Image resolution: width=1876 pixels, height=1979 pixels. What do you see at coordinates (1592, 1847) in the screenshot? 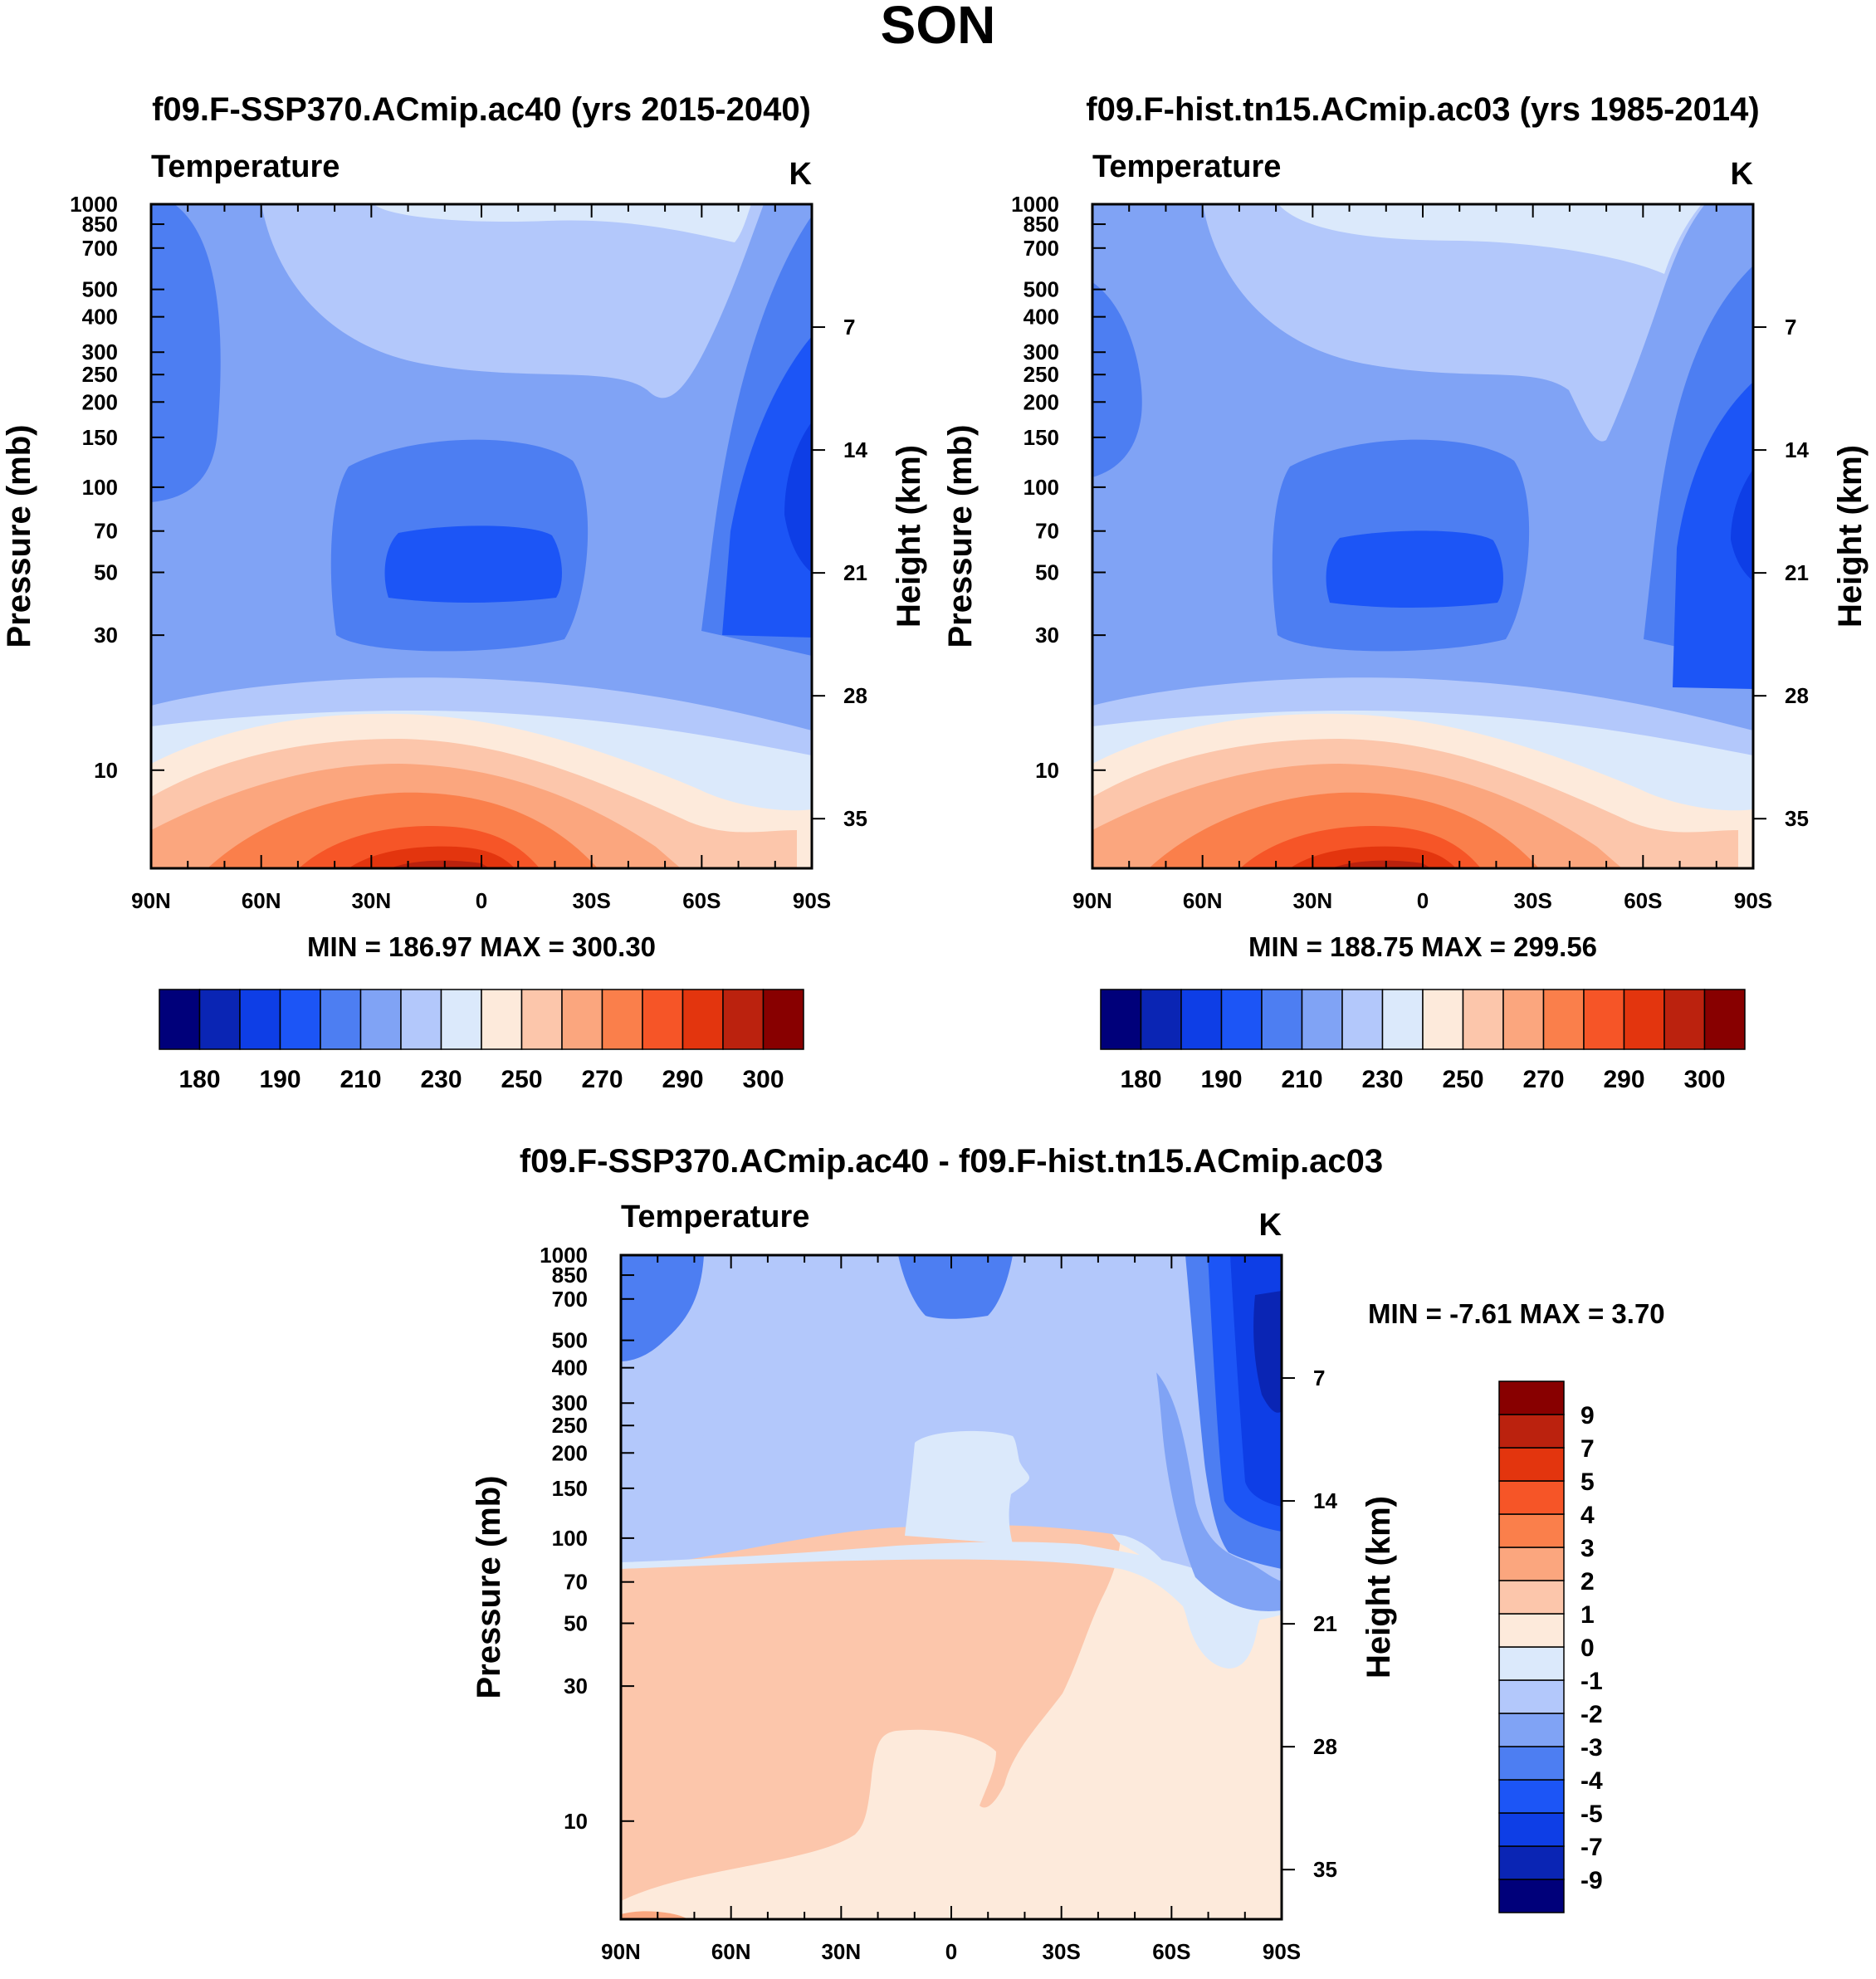
I see `colorbar-label: -7` at bounding box center [1592, 1847].